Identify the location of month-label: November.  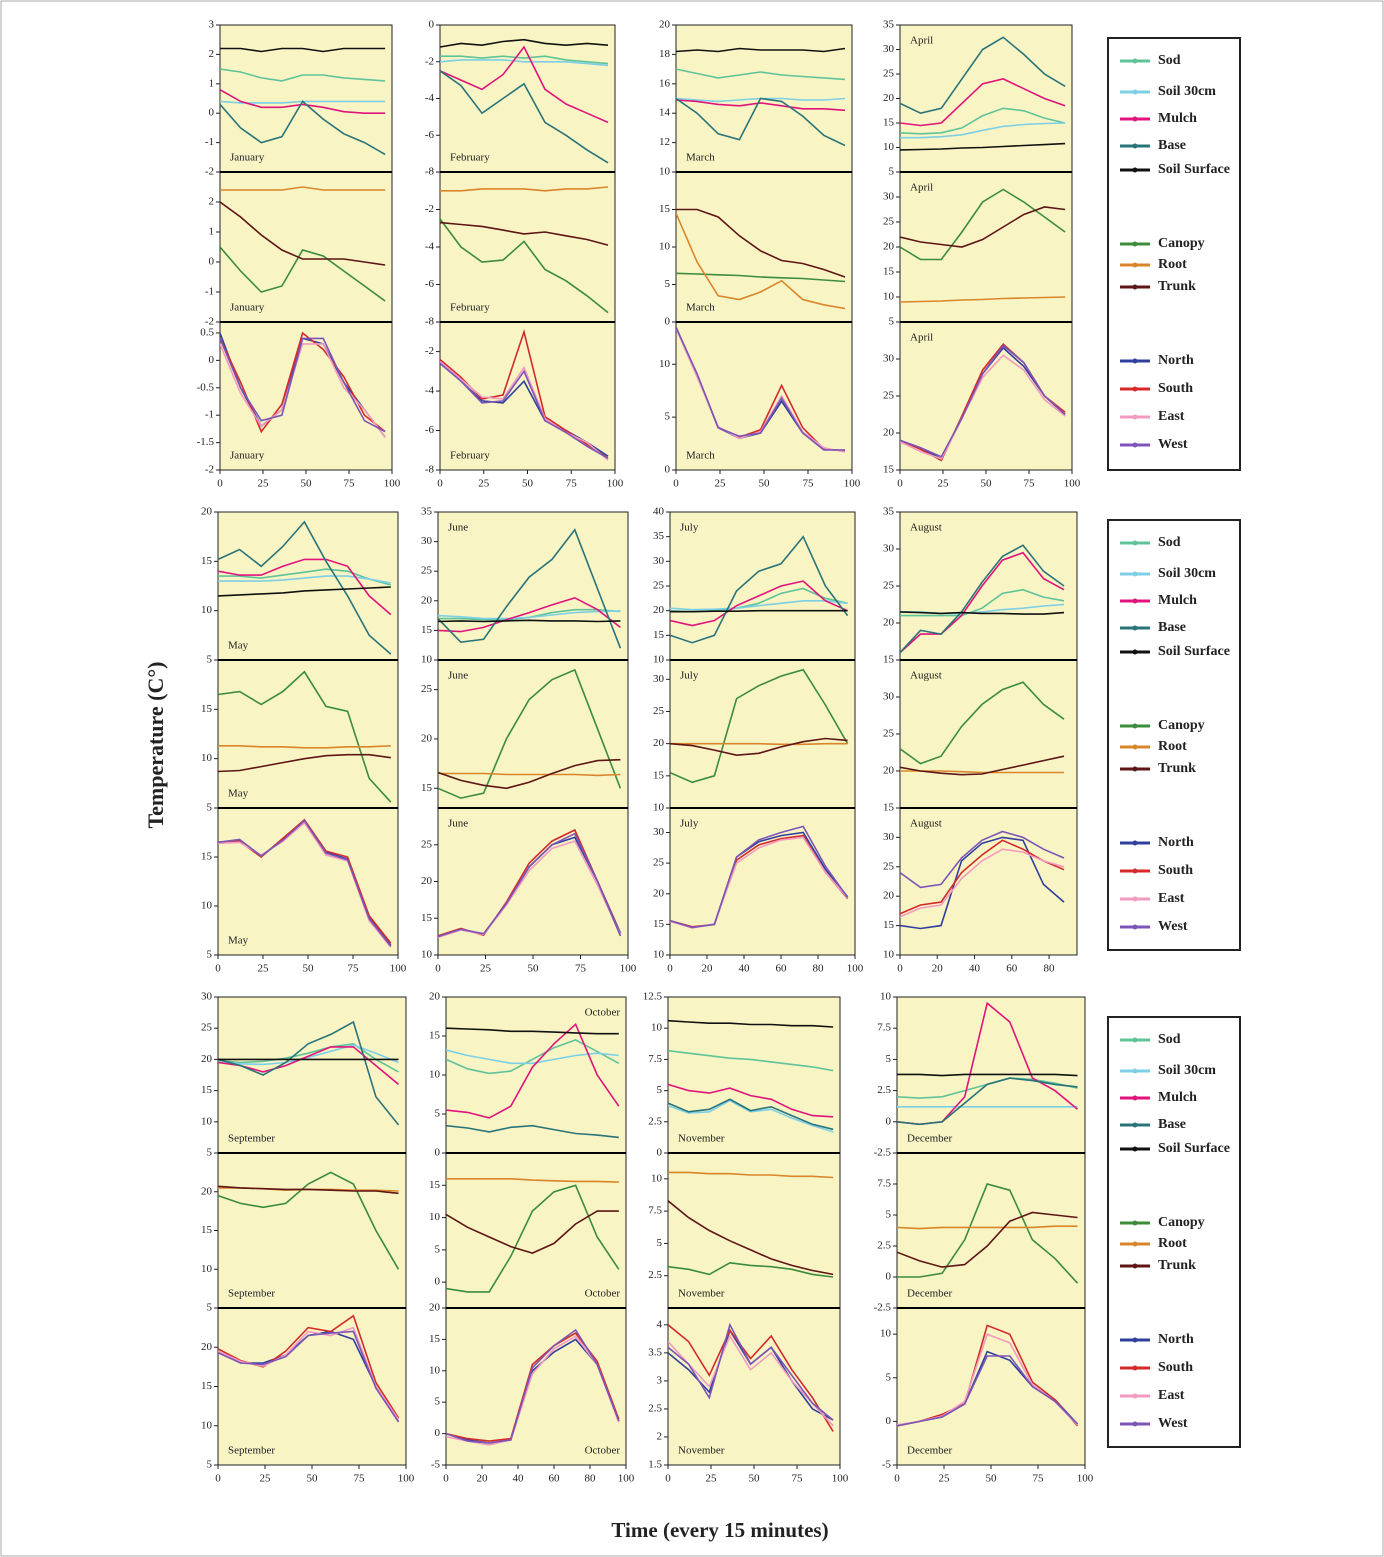
(701, 1451).